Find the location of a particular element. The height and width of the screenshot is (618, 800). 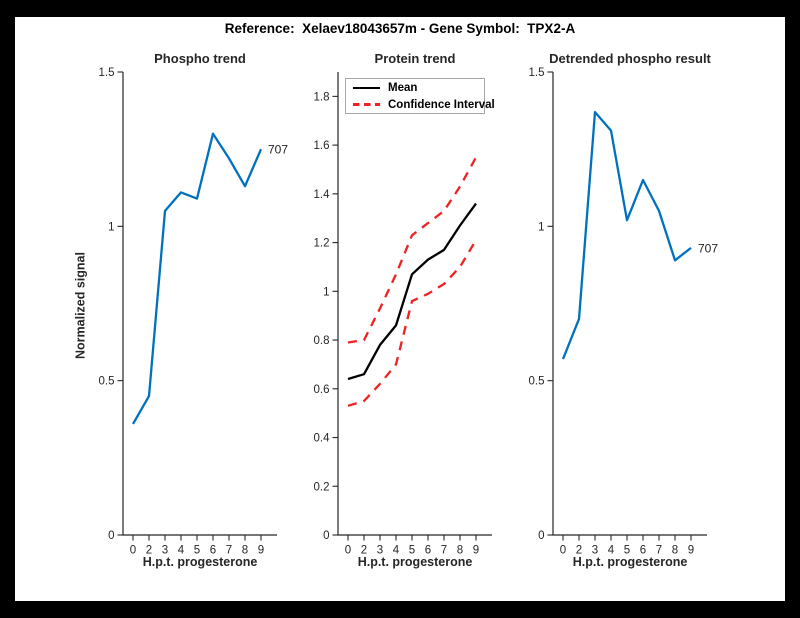

series-line-mean is located at coordinates (412, 291).